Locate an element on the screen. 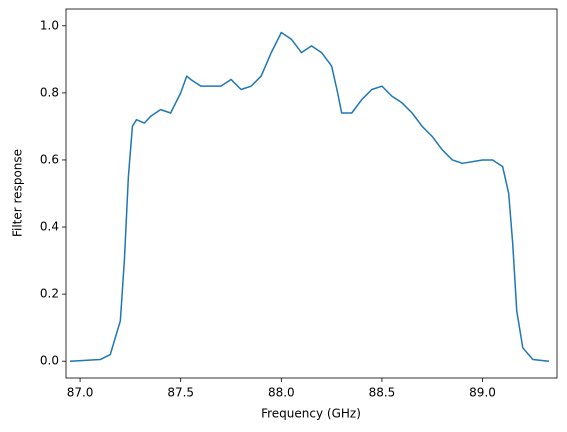 Image resolution: width=567 pixels, height=432 pixels. x-tick-label: 87.5 is located at coordinates (180, 393).